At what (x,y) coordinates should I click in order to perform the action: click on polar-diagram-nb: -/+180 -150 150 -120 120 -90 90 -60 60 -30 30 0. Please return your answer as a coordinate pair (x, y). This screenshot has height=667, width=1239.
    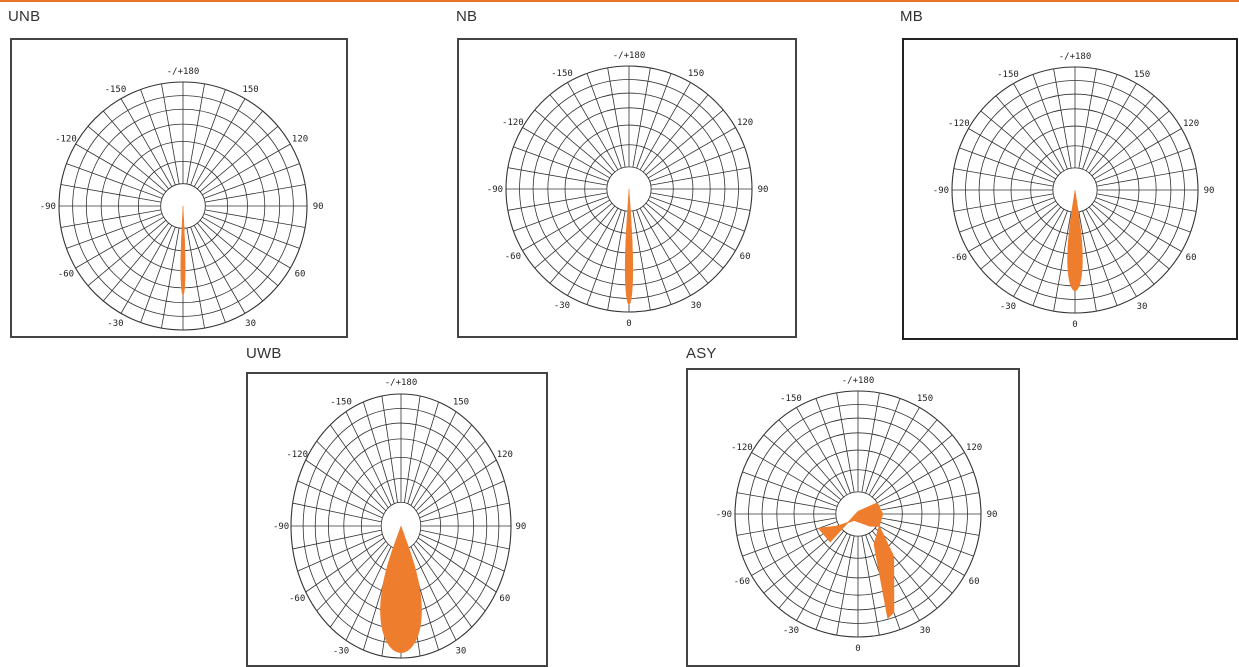
    Looking at the image, I should click on (627, 188).